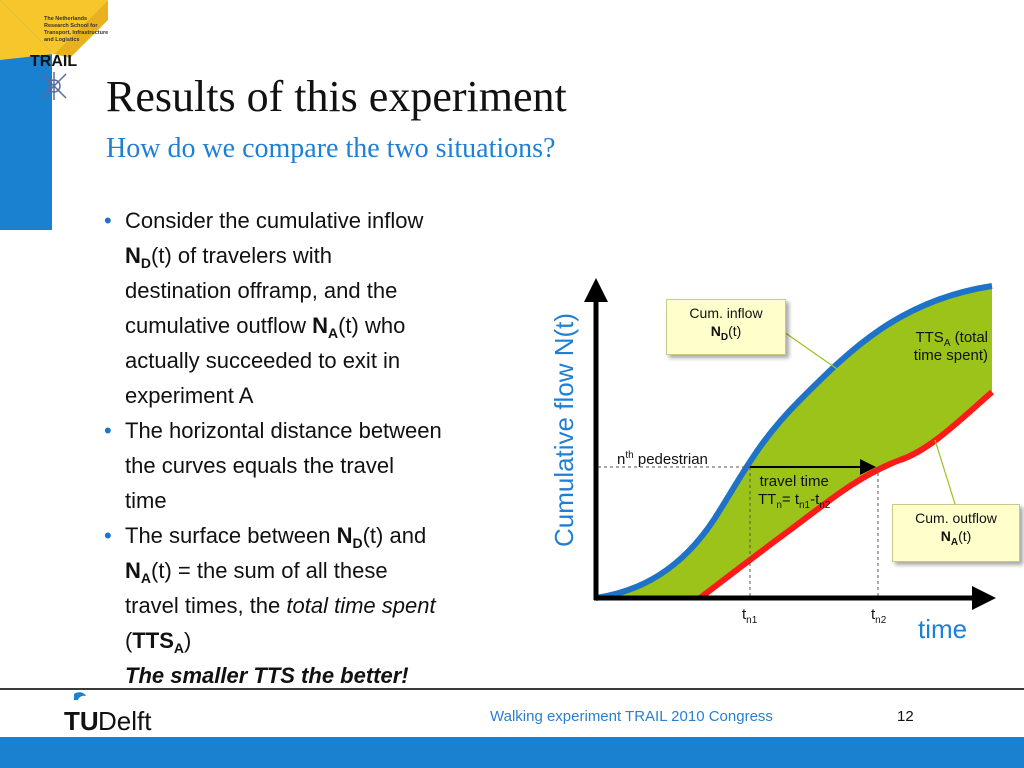 The image size is (1024, 768). What do you see at coordinates (512, 752) in the screenshot?
I see `footer-band` at bounding box center [512, 752].